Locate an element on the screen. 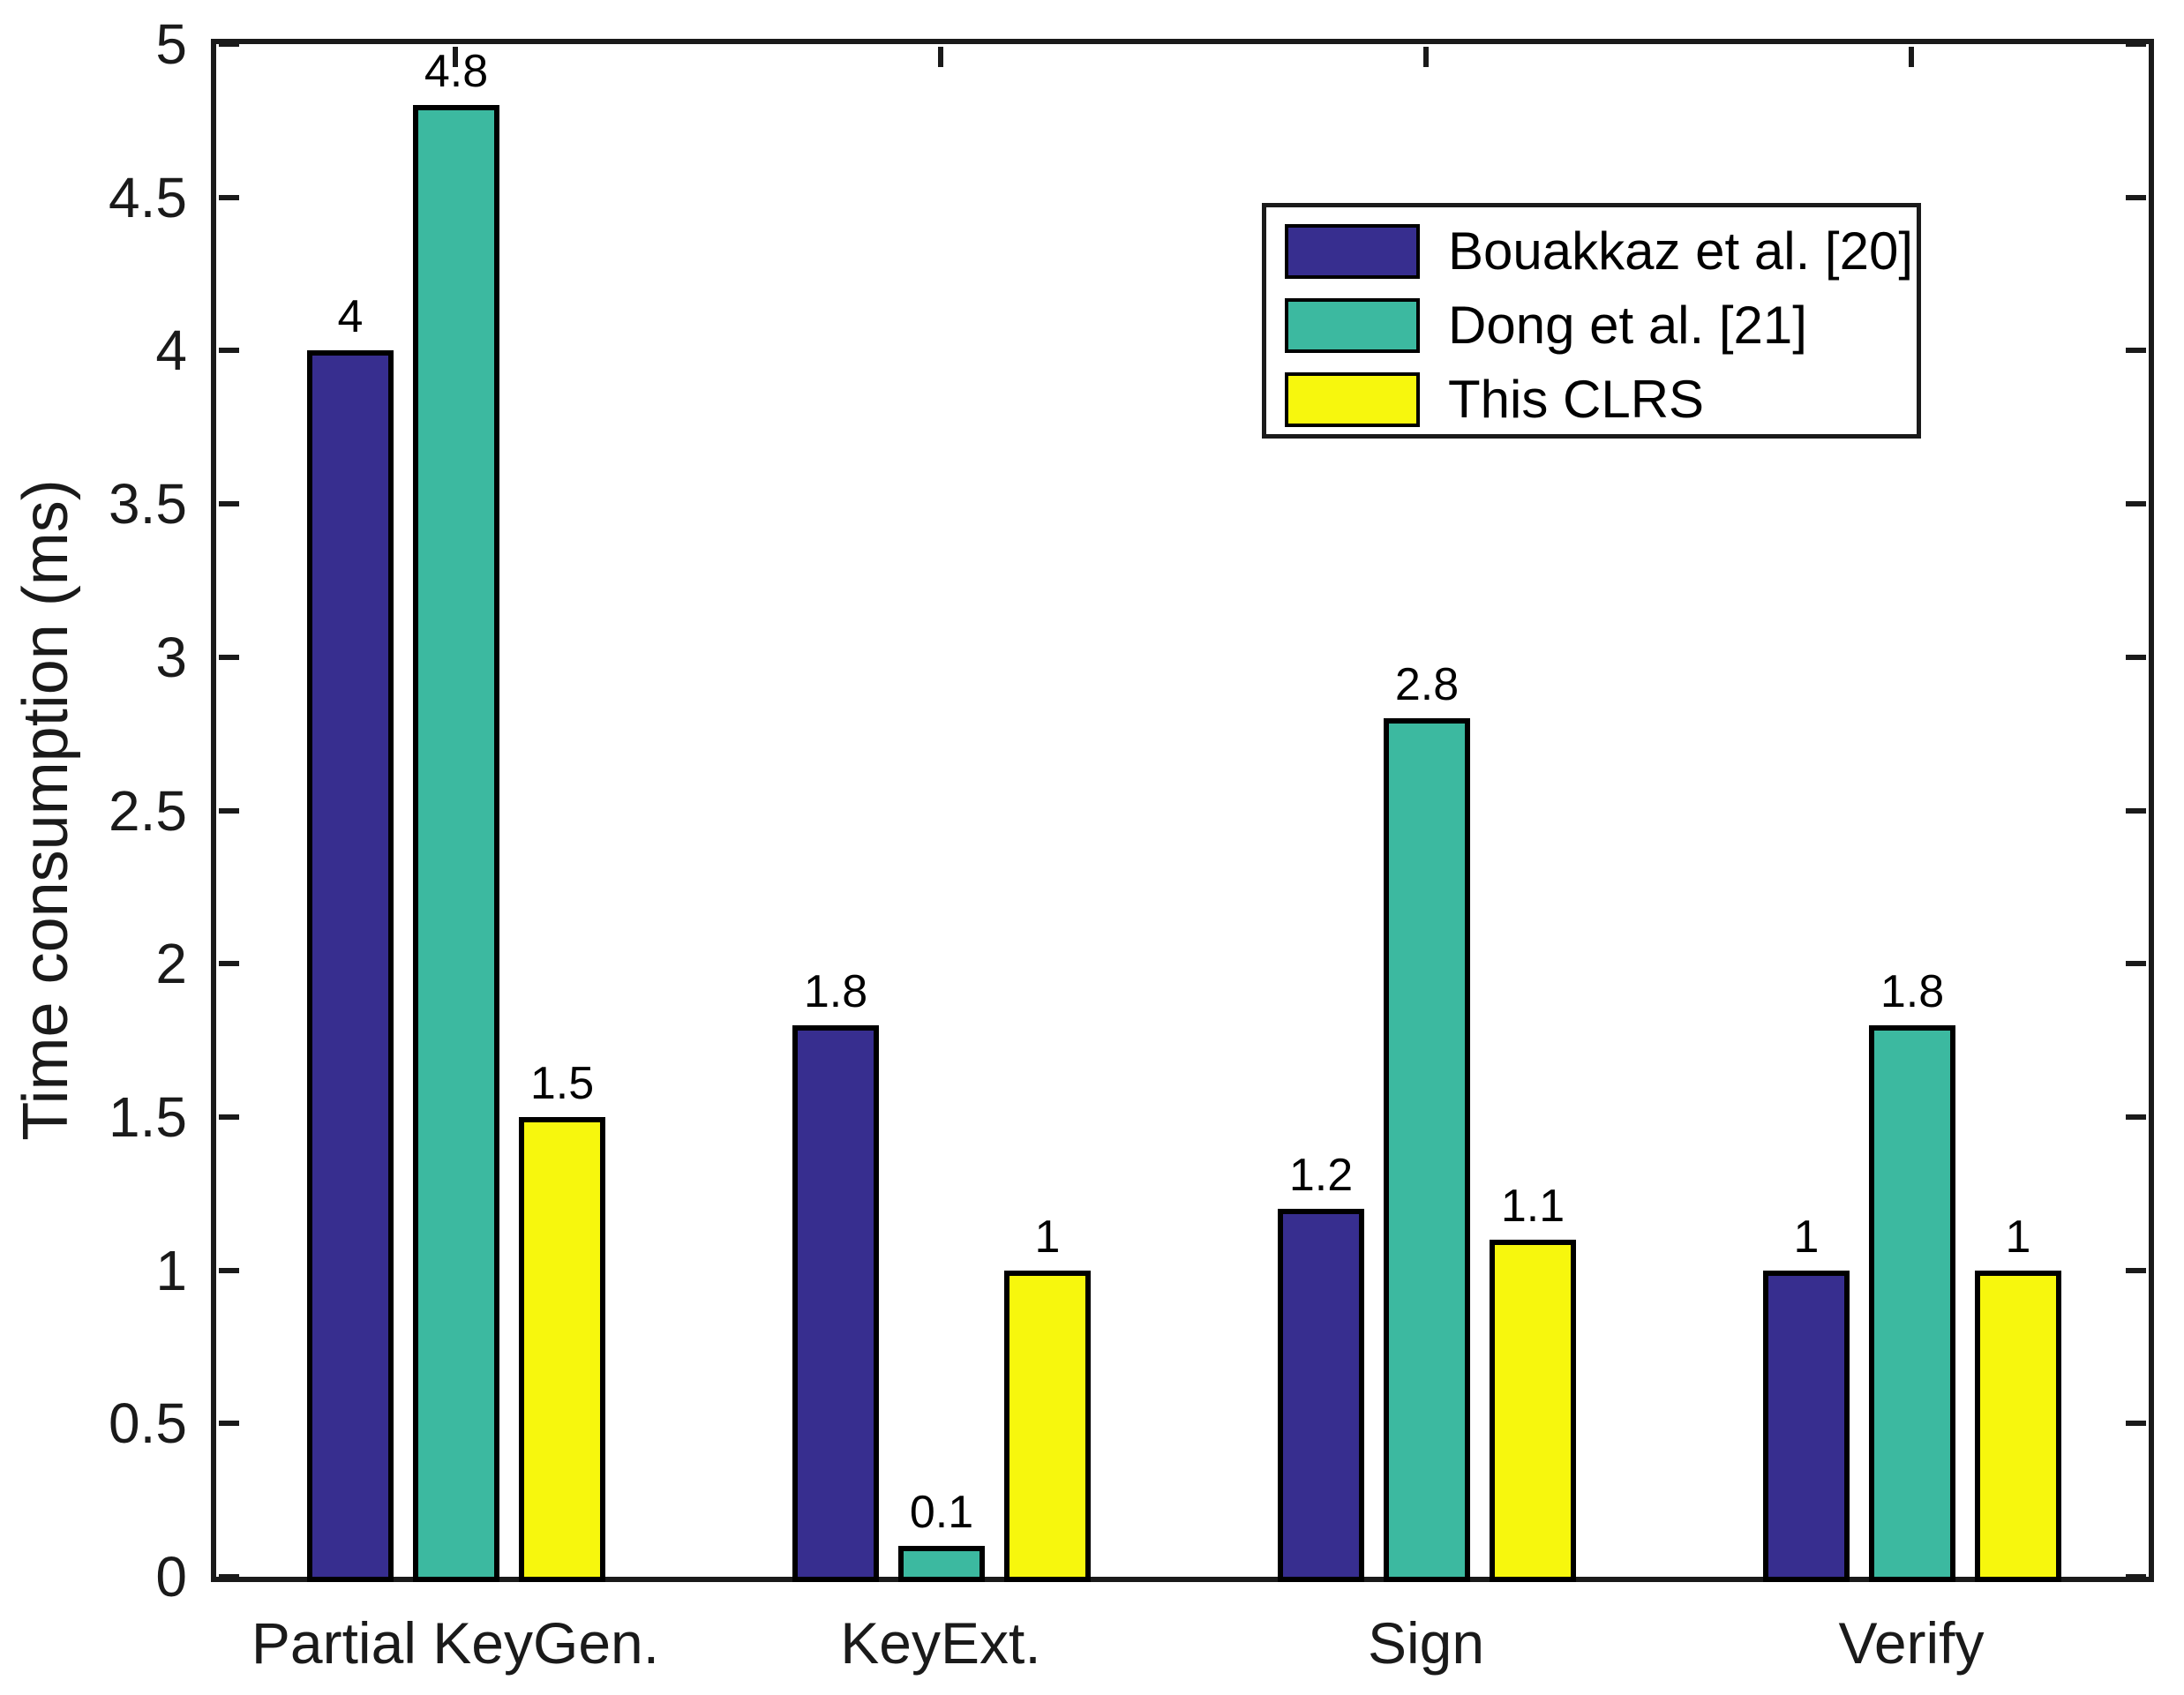  x-category-label: Partial KeyGen. is located at coordinates (455, 1643).